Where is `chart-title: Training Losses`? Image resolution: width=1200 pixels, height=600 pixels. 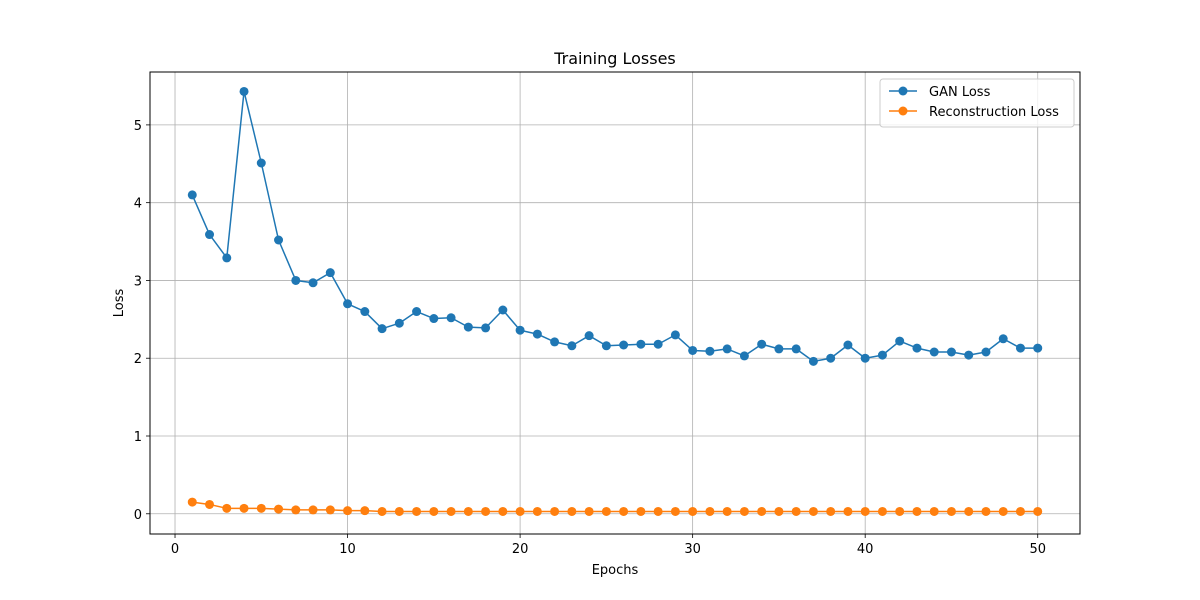 chart-title: Training Losses is located at coordinates (614, 58).